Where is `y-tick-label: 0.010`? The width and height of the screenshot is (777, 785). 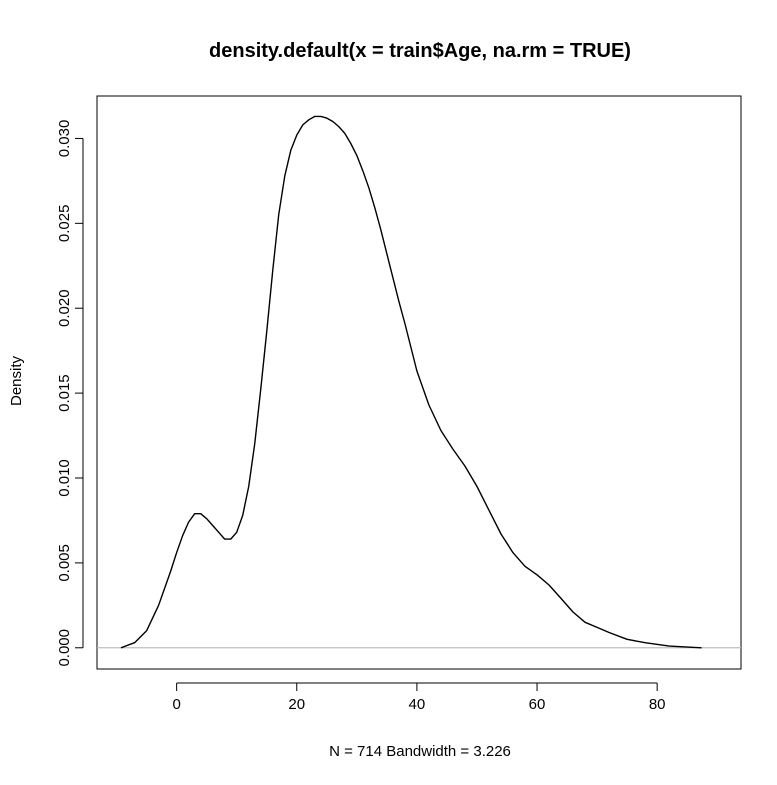
y-tick-label: 0.010 is located at coordinates (64, 478).